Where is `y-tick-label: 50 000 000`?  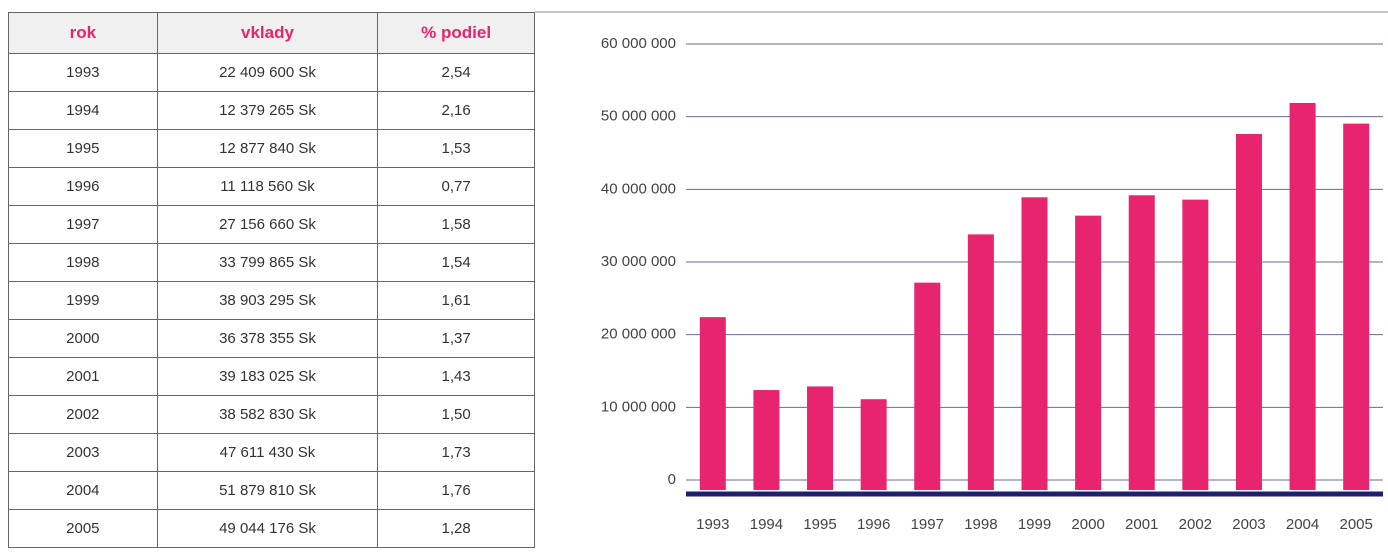
y-tick-label: 50 000 000 is located at coordinates (638, 116).